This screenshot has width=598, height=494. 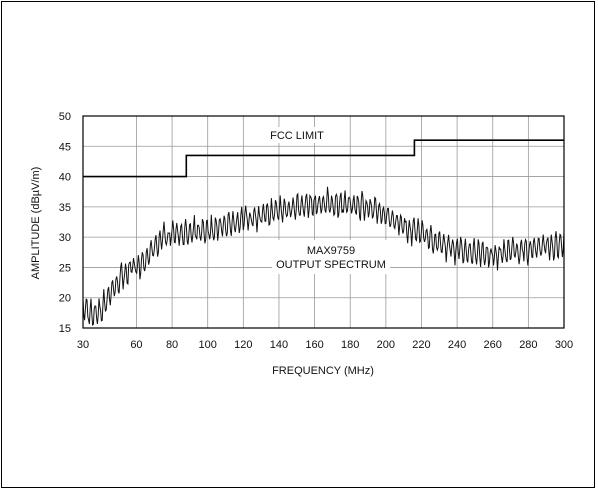 What do you see at coordinates (331, 265) in the screenshot?
I see `spectrum-label-line2: OUTPUT SPECTRUM` at bounding box center [331, 265].